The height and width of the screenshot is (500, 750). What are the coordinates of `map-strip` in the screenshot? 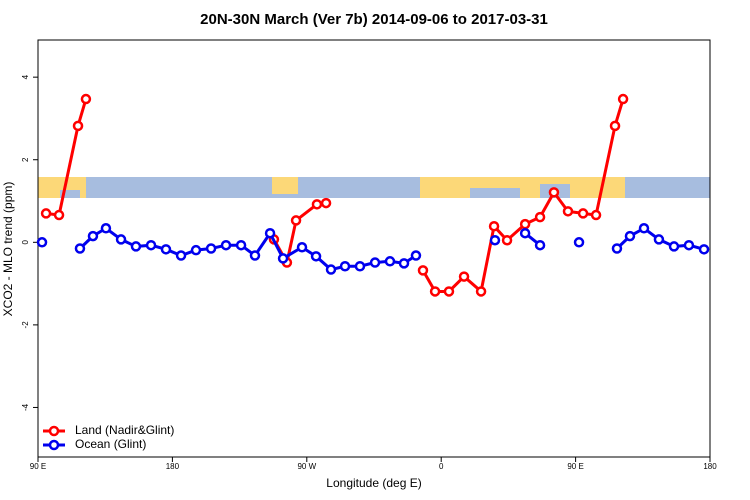 It's located at (374, 187).